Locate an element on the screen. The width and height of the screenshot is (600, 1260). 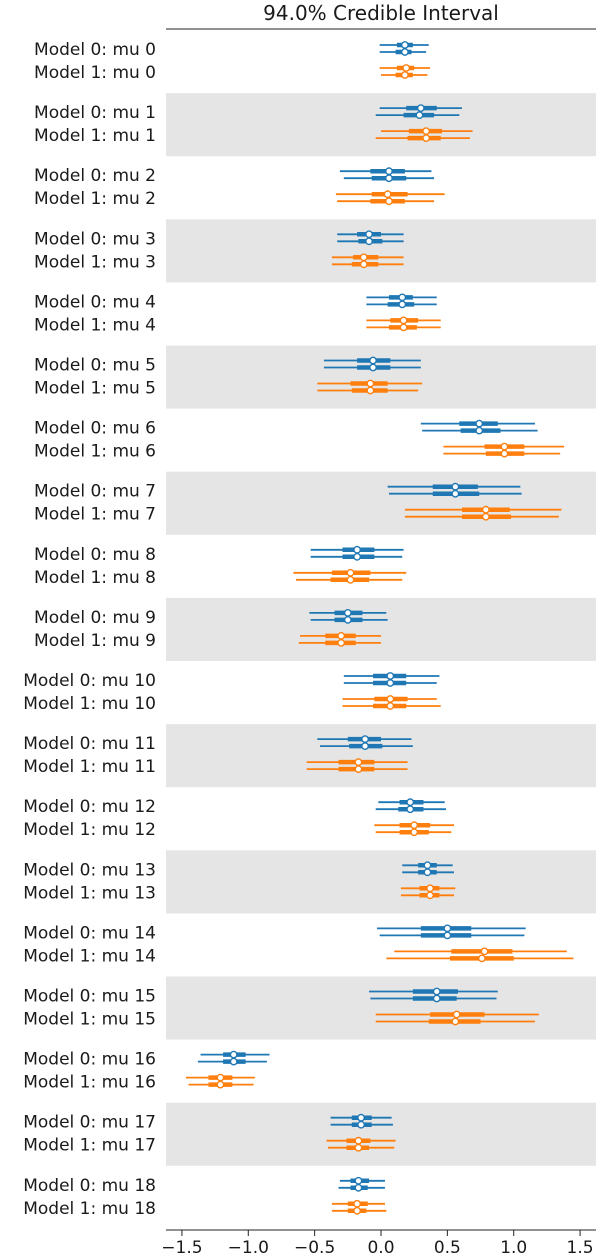
row-label: Model 1: mu 0 is located at coordinates (95, 73).